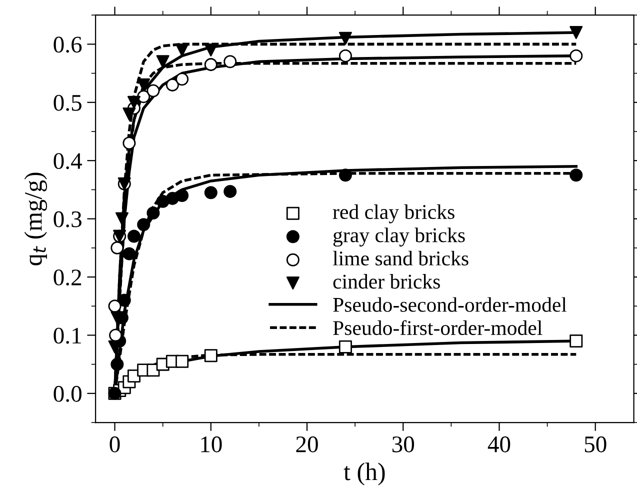 The width and height of the screenshot is (637, 503). Describe the element at coordinates (364, 474) in the screenshot. I see `x-axis-title: t (h)` at that location.